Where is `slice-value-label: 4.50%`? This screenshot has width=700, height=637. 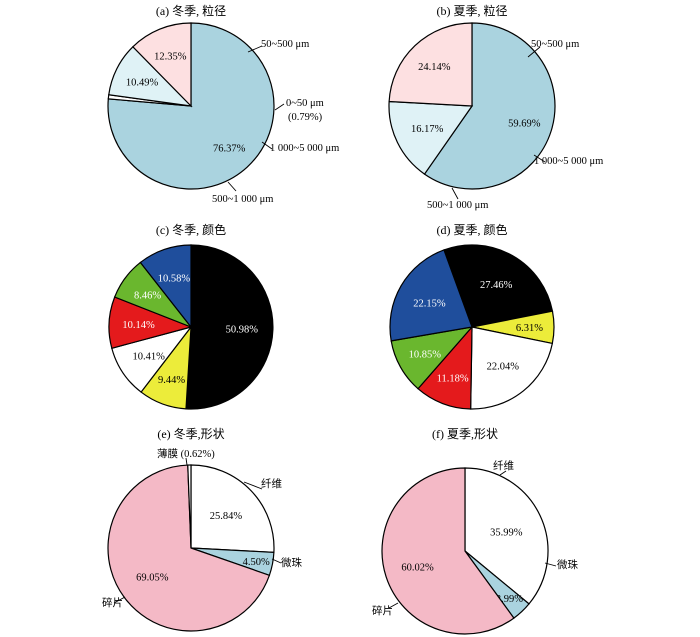 slice-value-label: 4.50% is located at coordinates (256, 562).